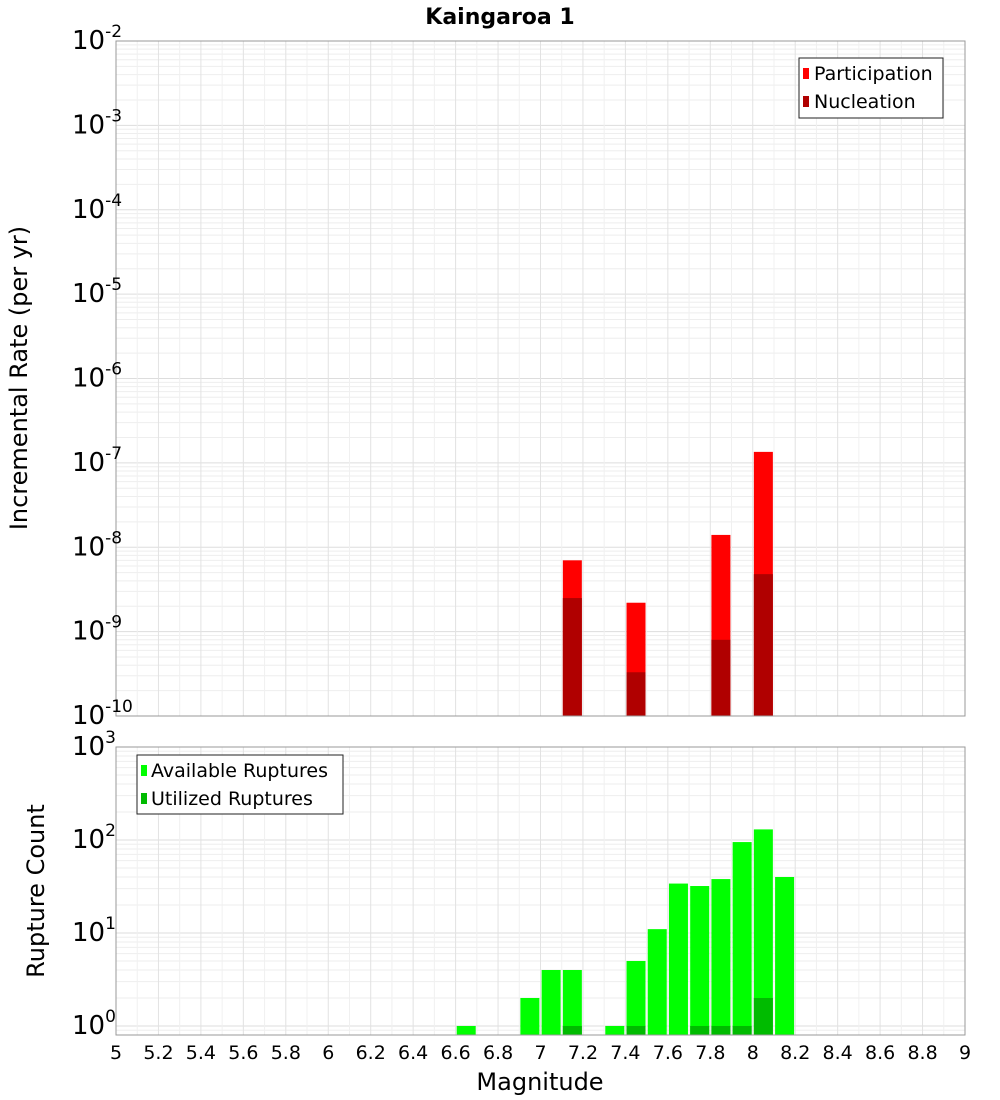 Image resolution: width=1000 pixels, height=1100 pixels. I want to click on top-y-tick-label: 10⁻¹⁰, so click(102, 714).